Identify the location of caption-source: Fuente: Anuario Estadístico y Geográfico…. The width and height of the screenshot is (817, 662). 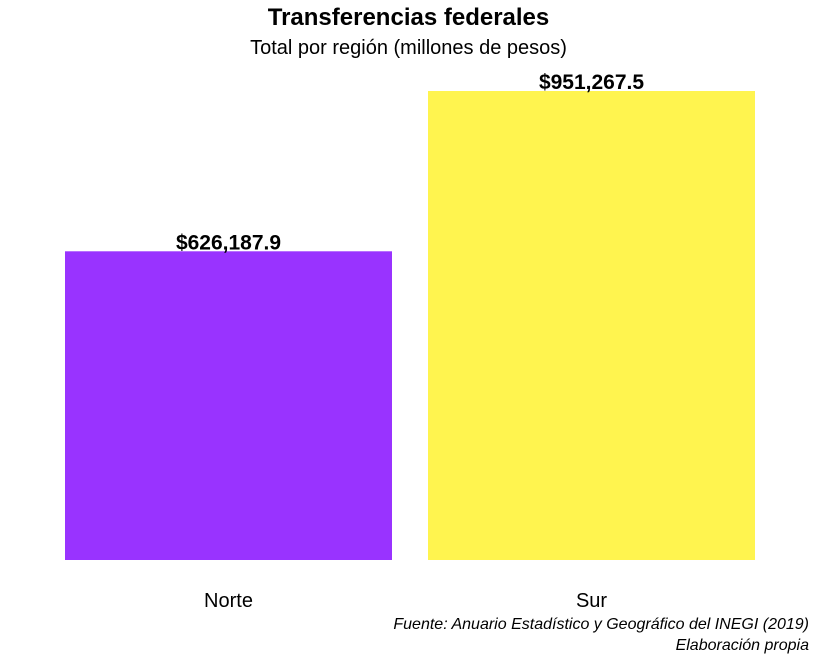
(601, 624).